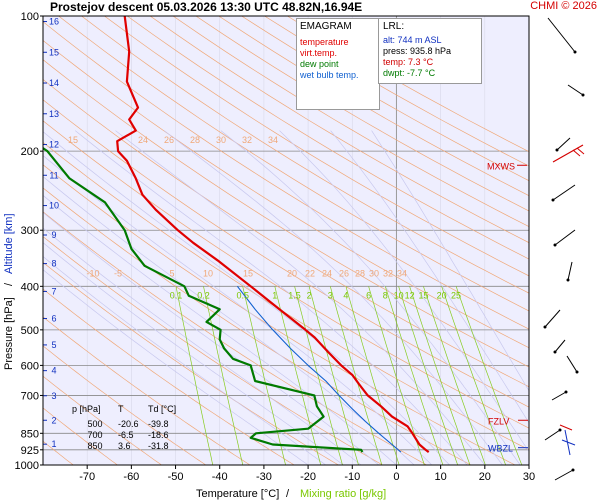 The image size is (600, 500). Describe the element at coordinates (95, 446) in the screenshot. I see `levels-cell: 850` at that location.